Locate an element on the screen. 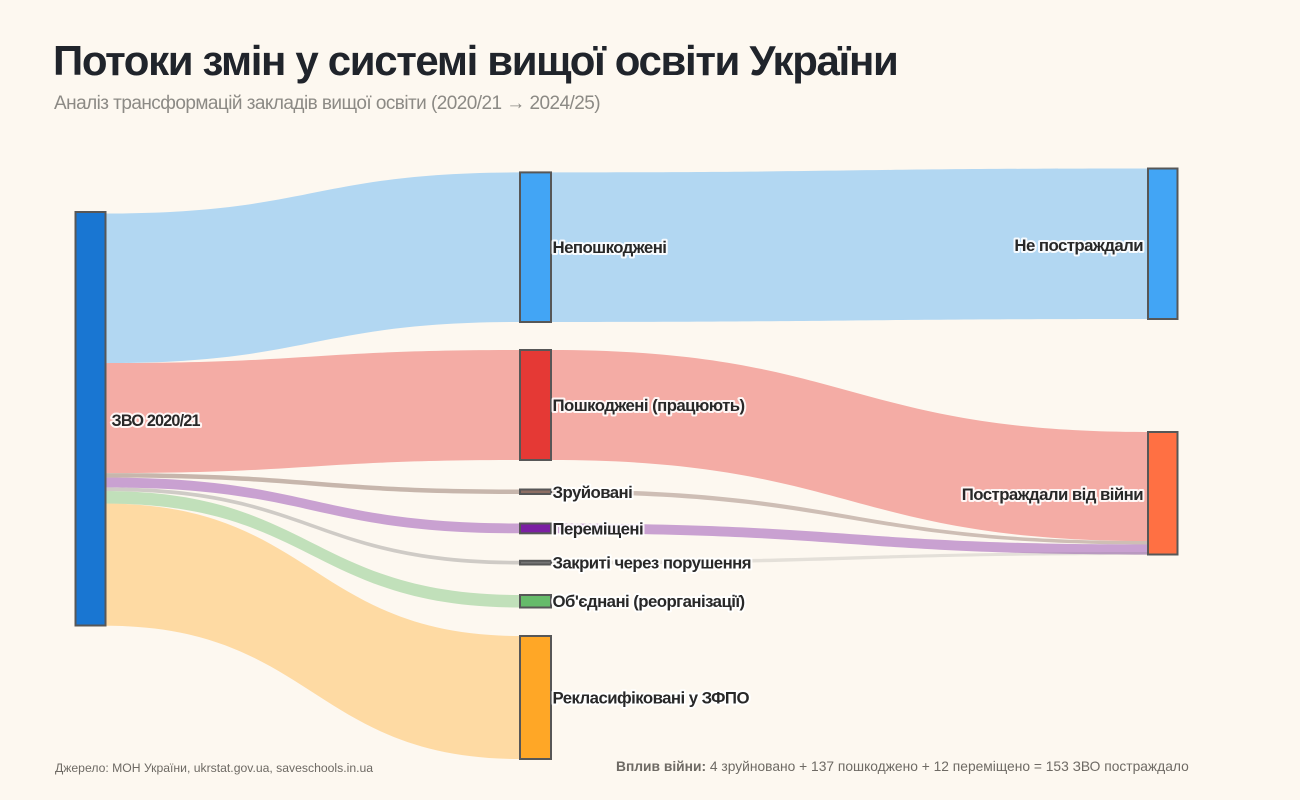 The height and width of the screenshot is (800, 1300). svg-text: Переміщені is located at coordinates (598, 529).